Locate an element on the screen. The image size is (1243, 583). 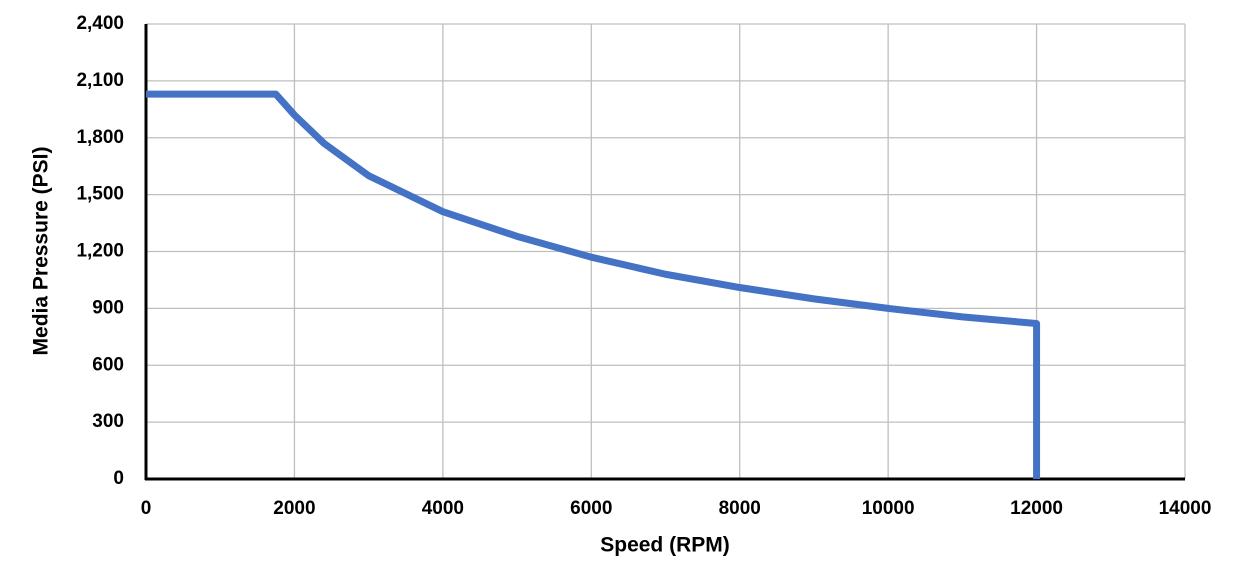
y-tick-label: 300 is located at coordinates (108, 421).